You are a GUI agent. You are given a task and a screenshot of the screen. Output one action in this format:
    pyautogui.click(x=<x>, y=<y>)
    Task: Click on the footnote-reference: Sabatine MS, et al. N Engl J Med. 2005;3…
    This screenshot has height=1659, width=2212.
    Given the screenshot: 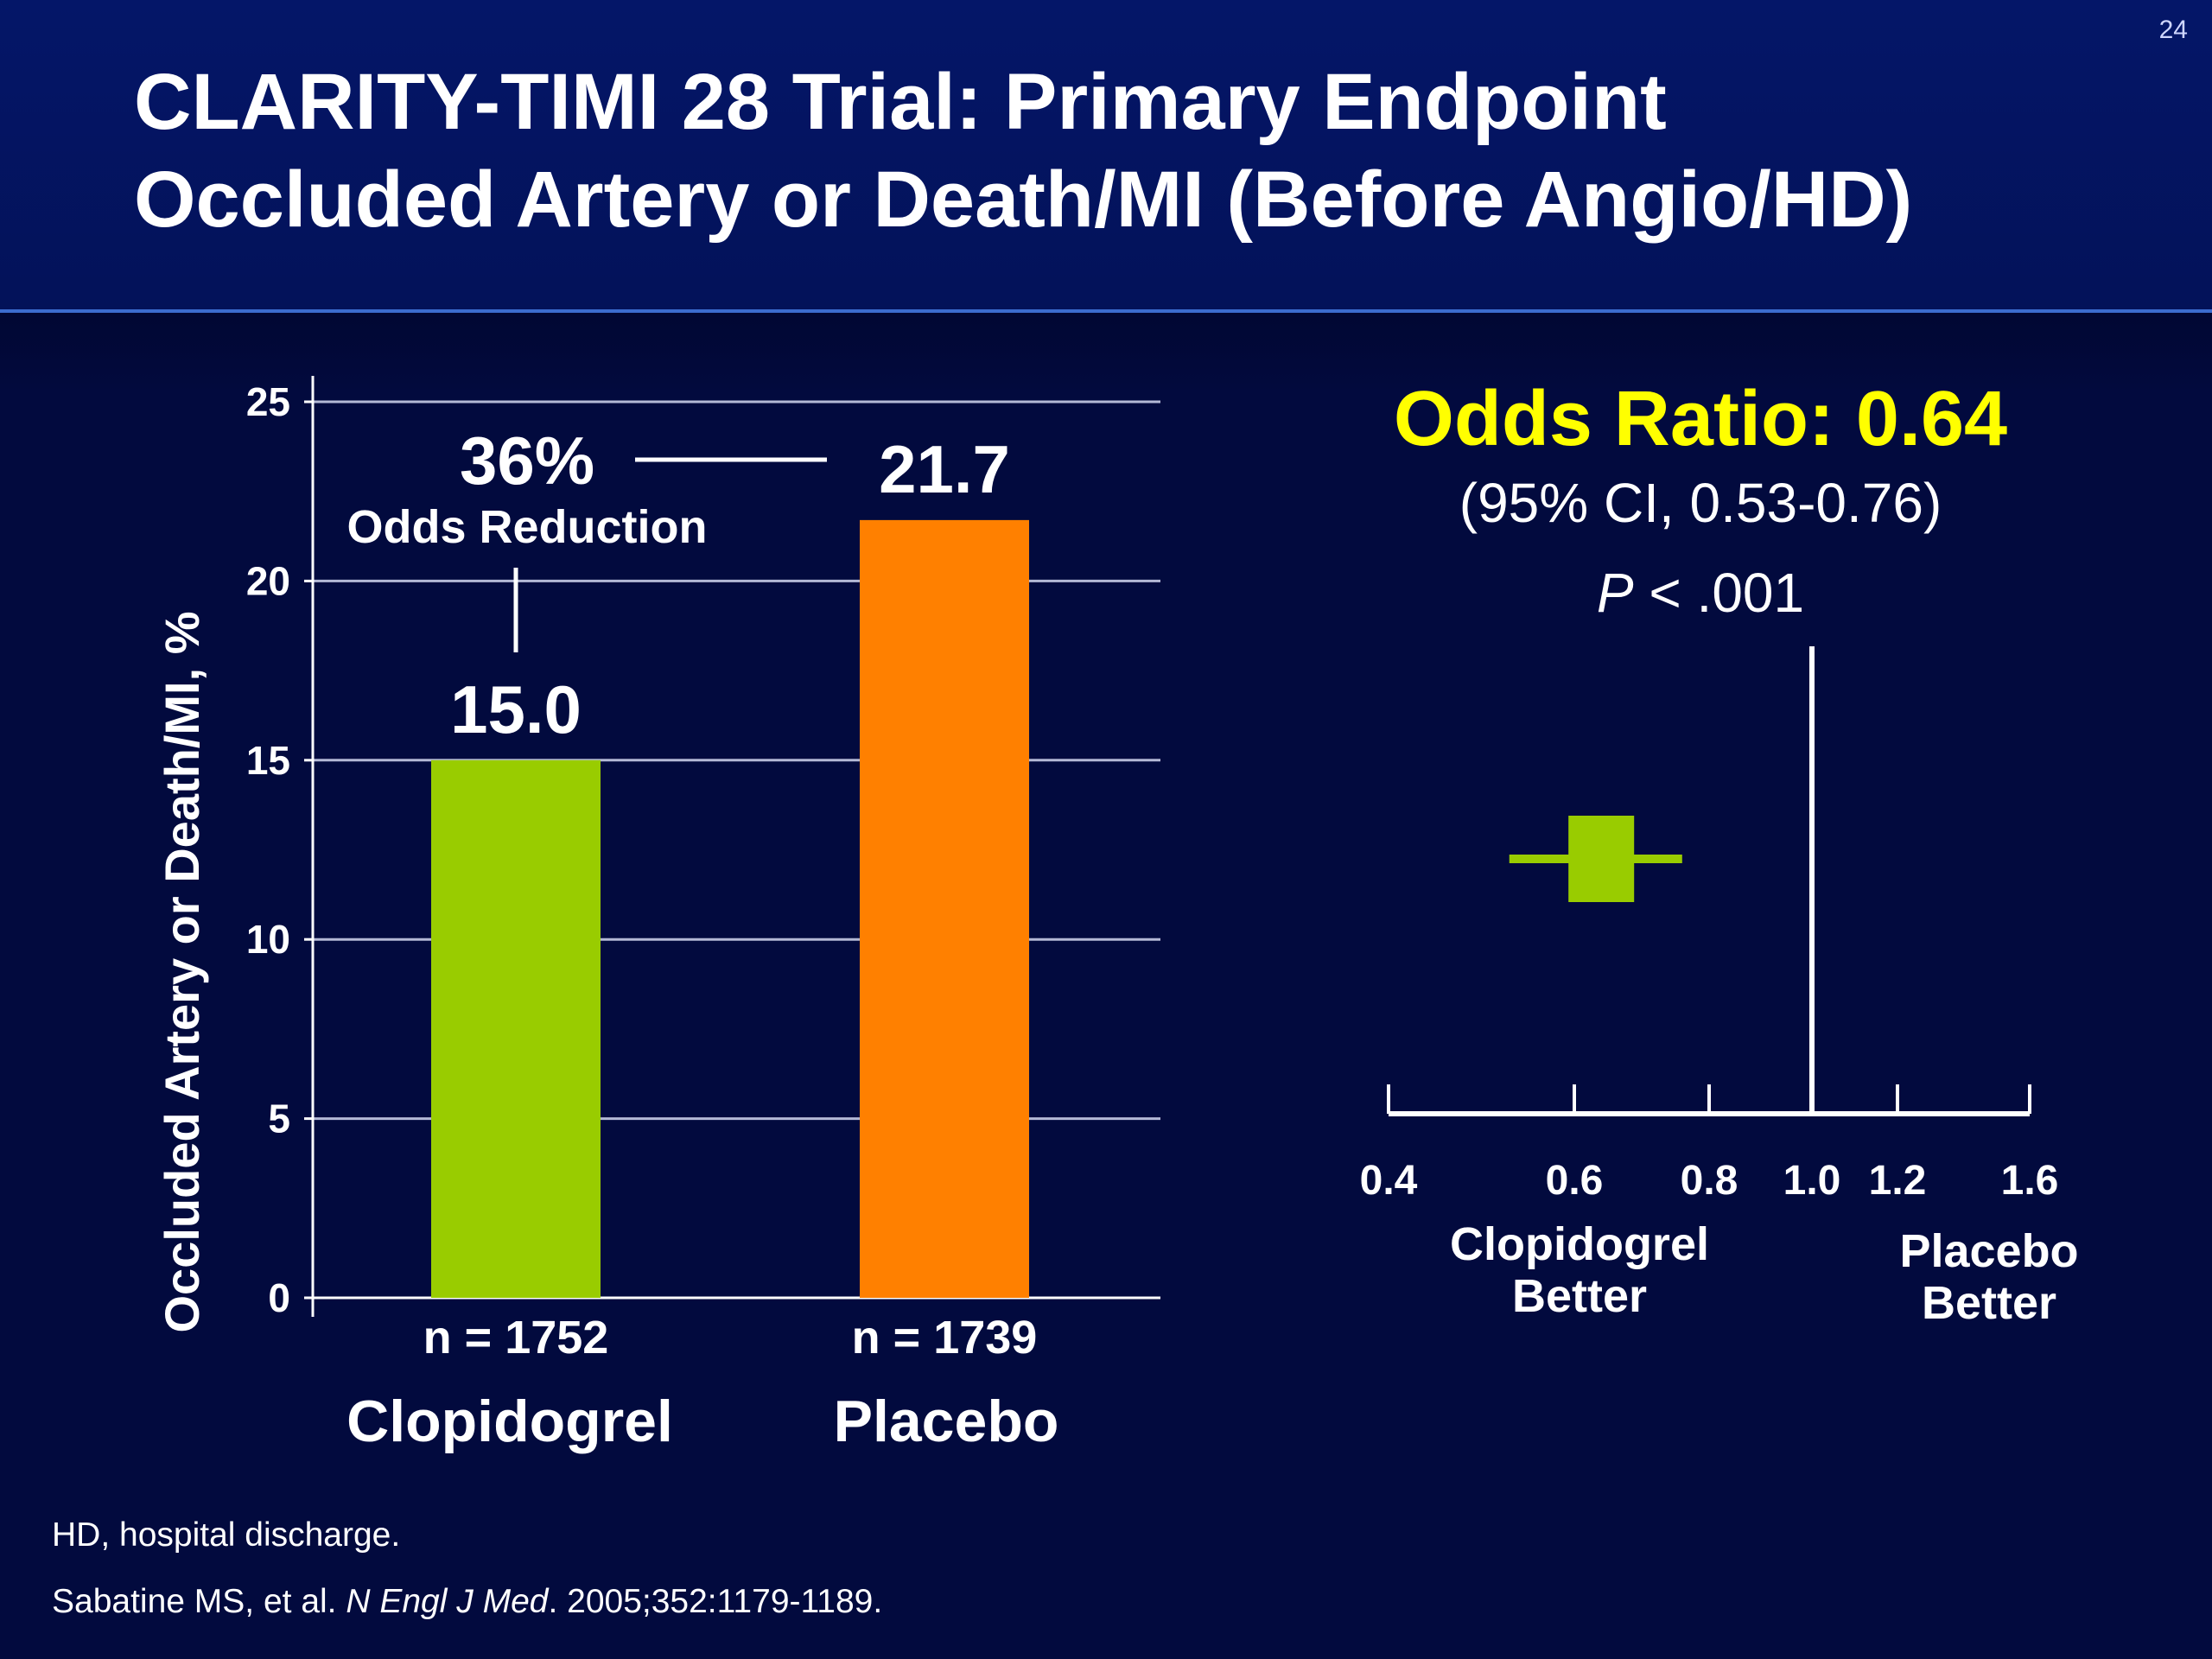 What is the action you would take?
    pyautogui.click(x=467, y=1602)
    